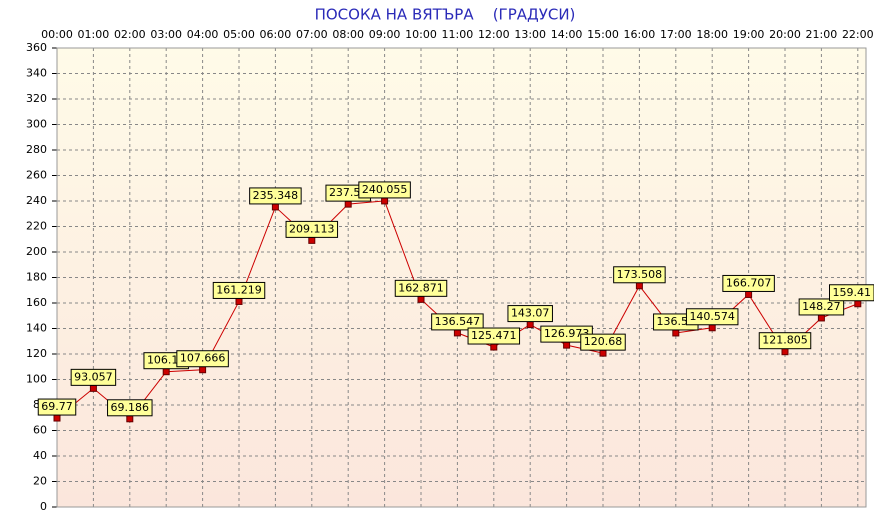  I want to click on data-label: 107.666, so click(203, 358).